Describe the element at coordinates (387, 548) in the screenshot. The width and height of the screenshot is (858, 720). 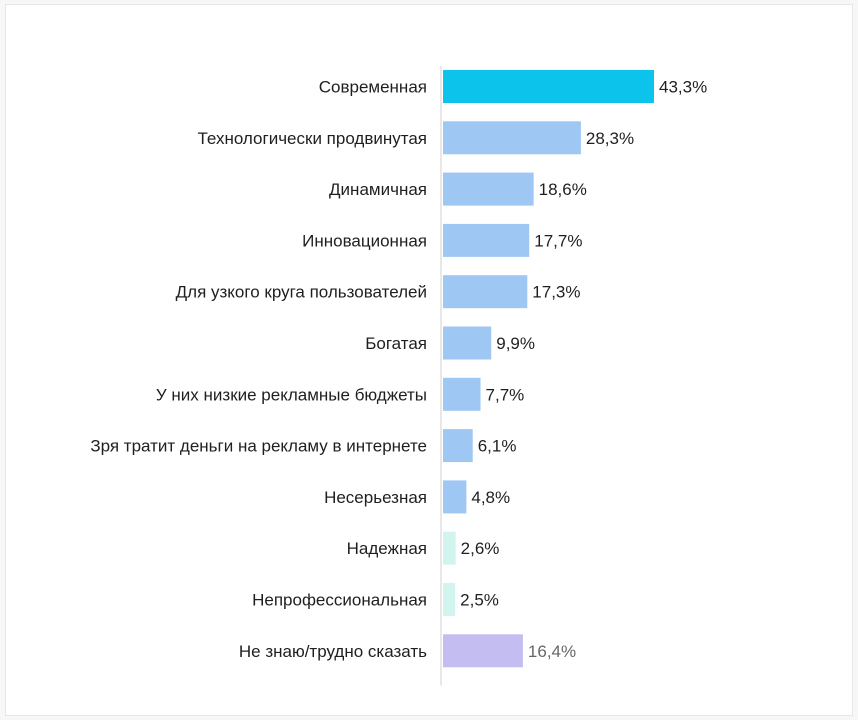
I see `category-label: Надежная` at that location.